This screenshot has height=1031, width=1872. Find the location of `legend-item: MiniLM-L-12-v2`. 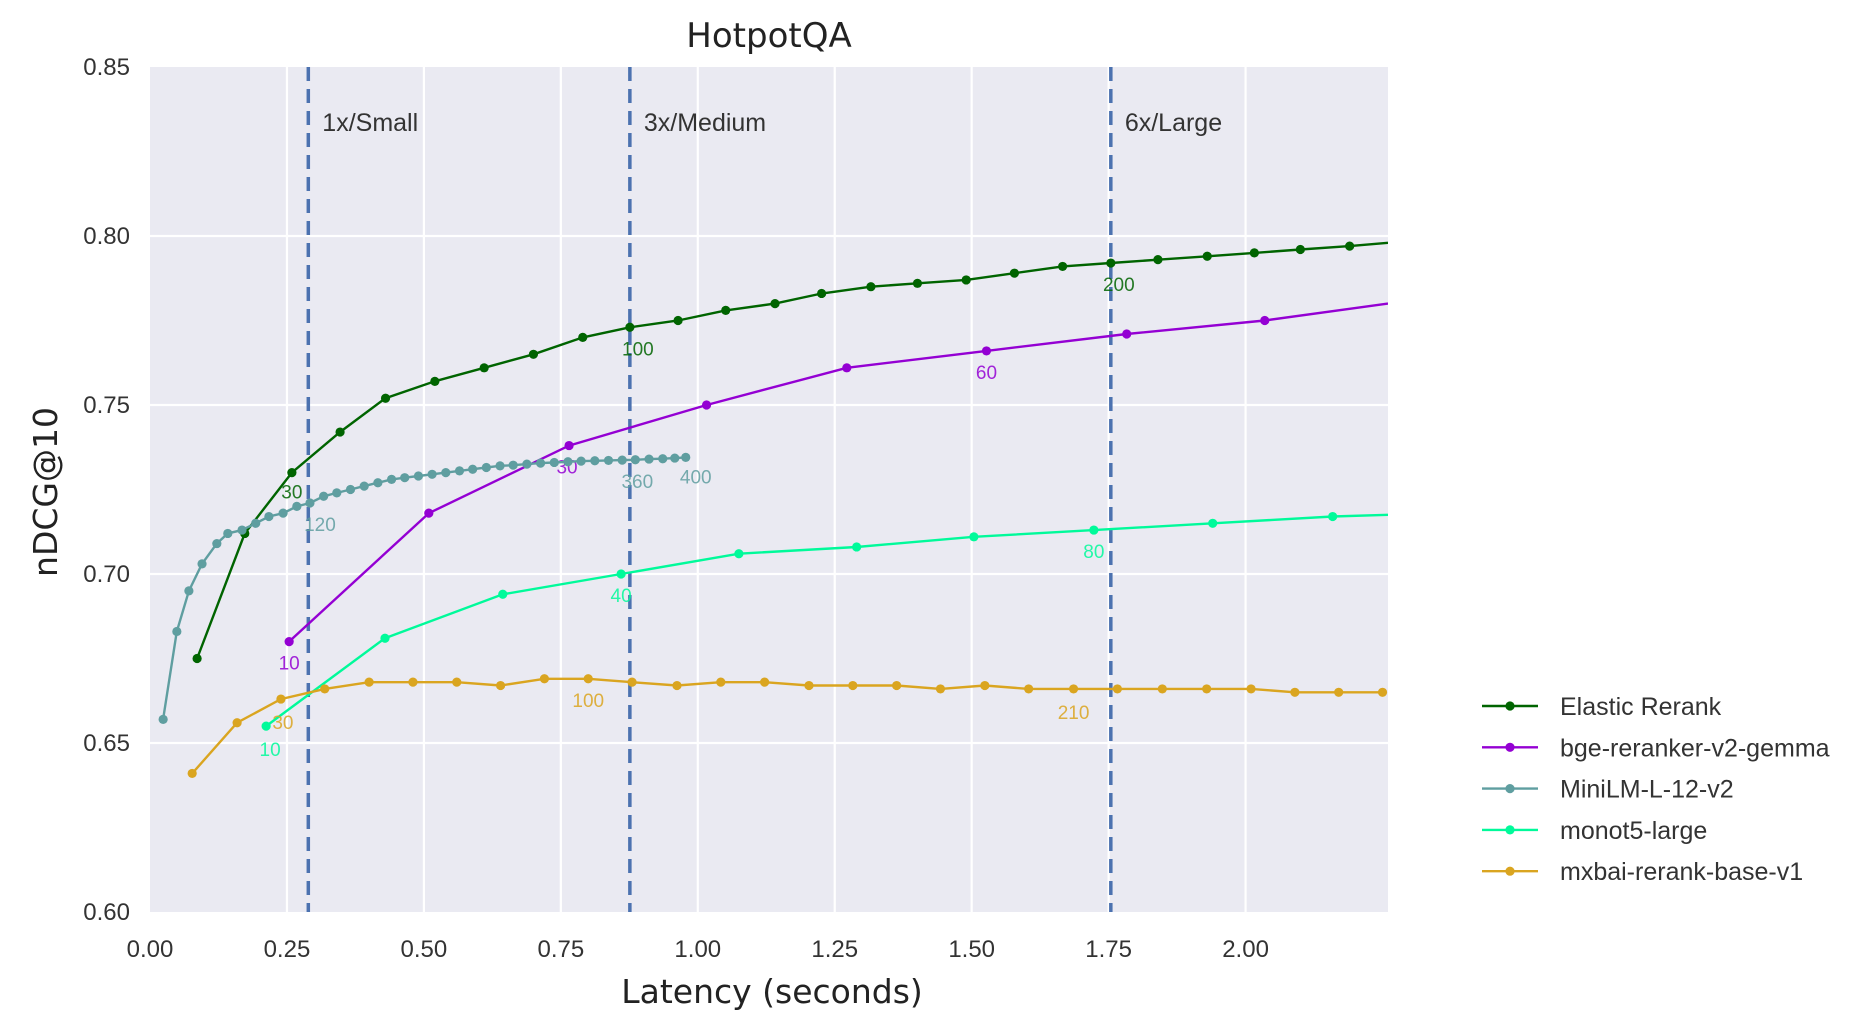

legend-item: MiniLM-L-12-v2 is located at coordinates (1608, 790).